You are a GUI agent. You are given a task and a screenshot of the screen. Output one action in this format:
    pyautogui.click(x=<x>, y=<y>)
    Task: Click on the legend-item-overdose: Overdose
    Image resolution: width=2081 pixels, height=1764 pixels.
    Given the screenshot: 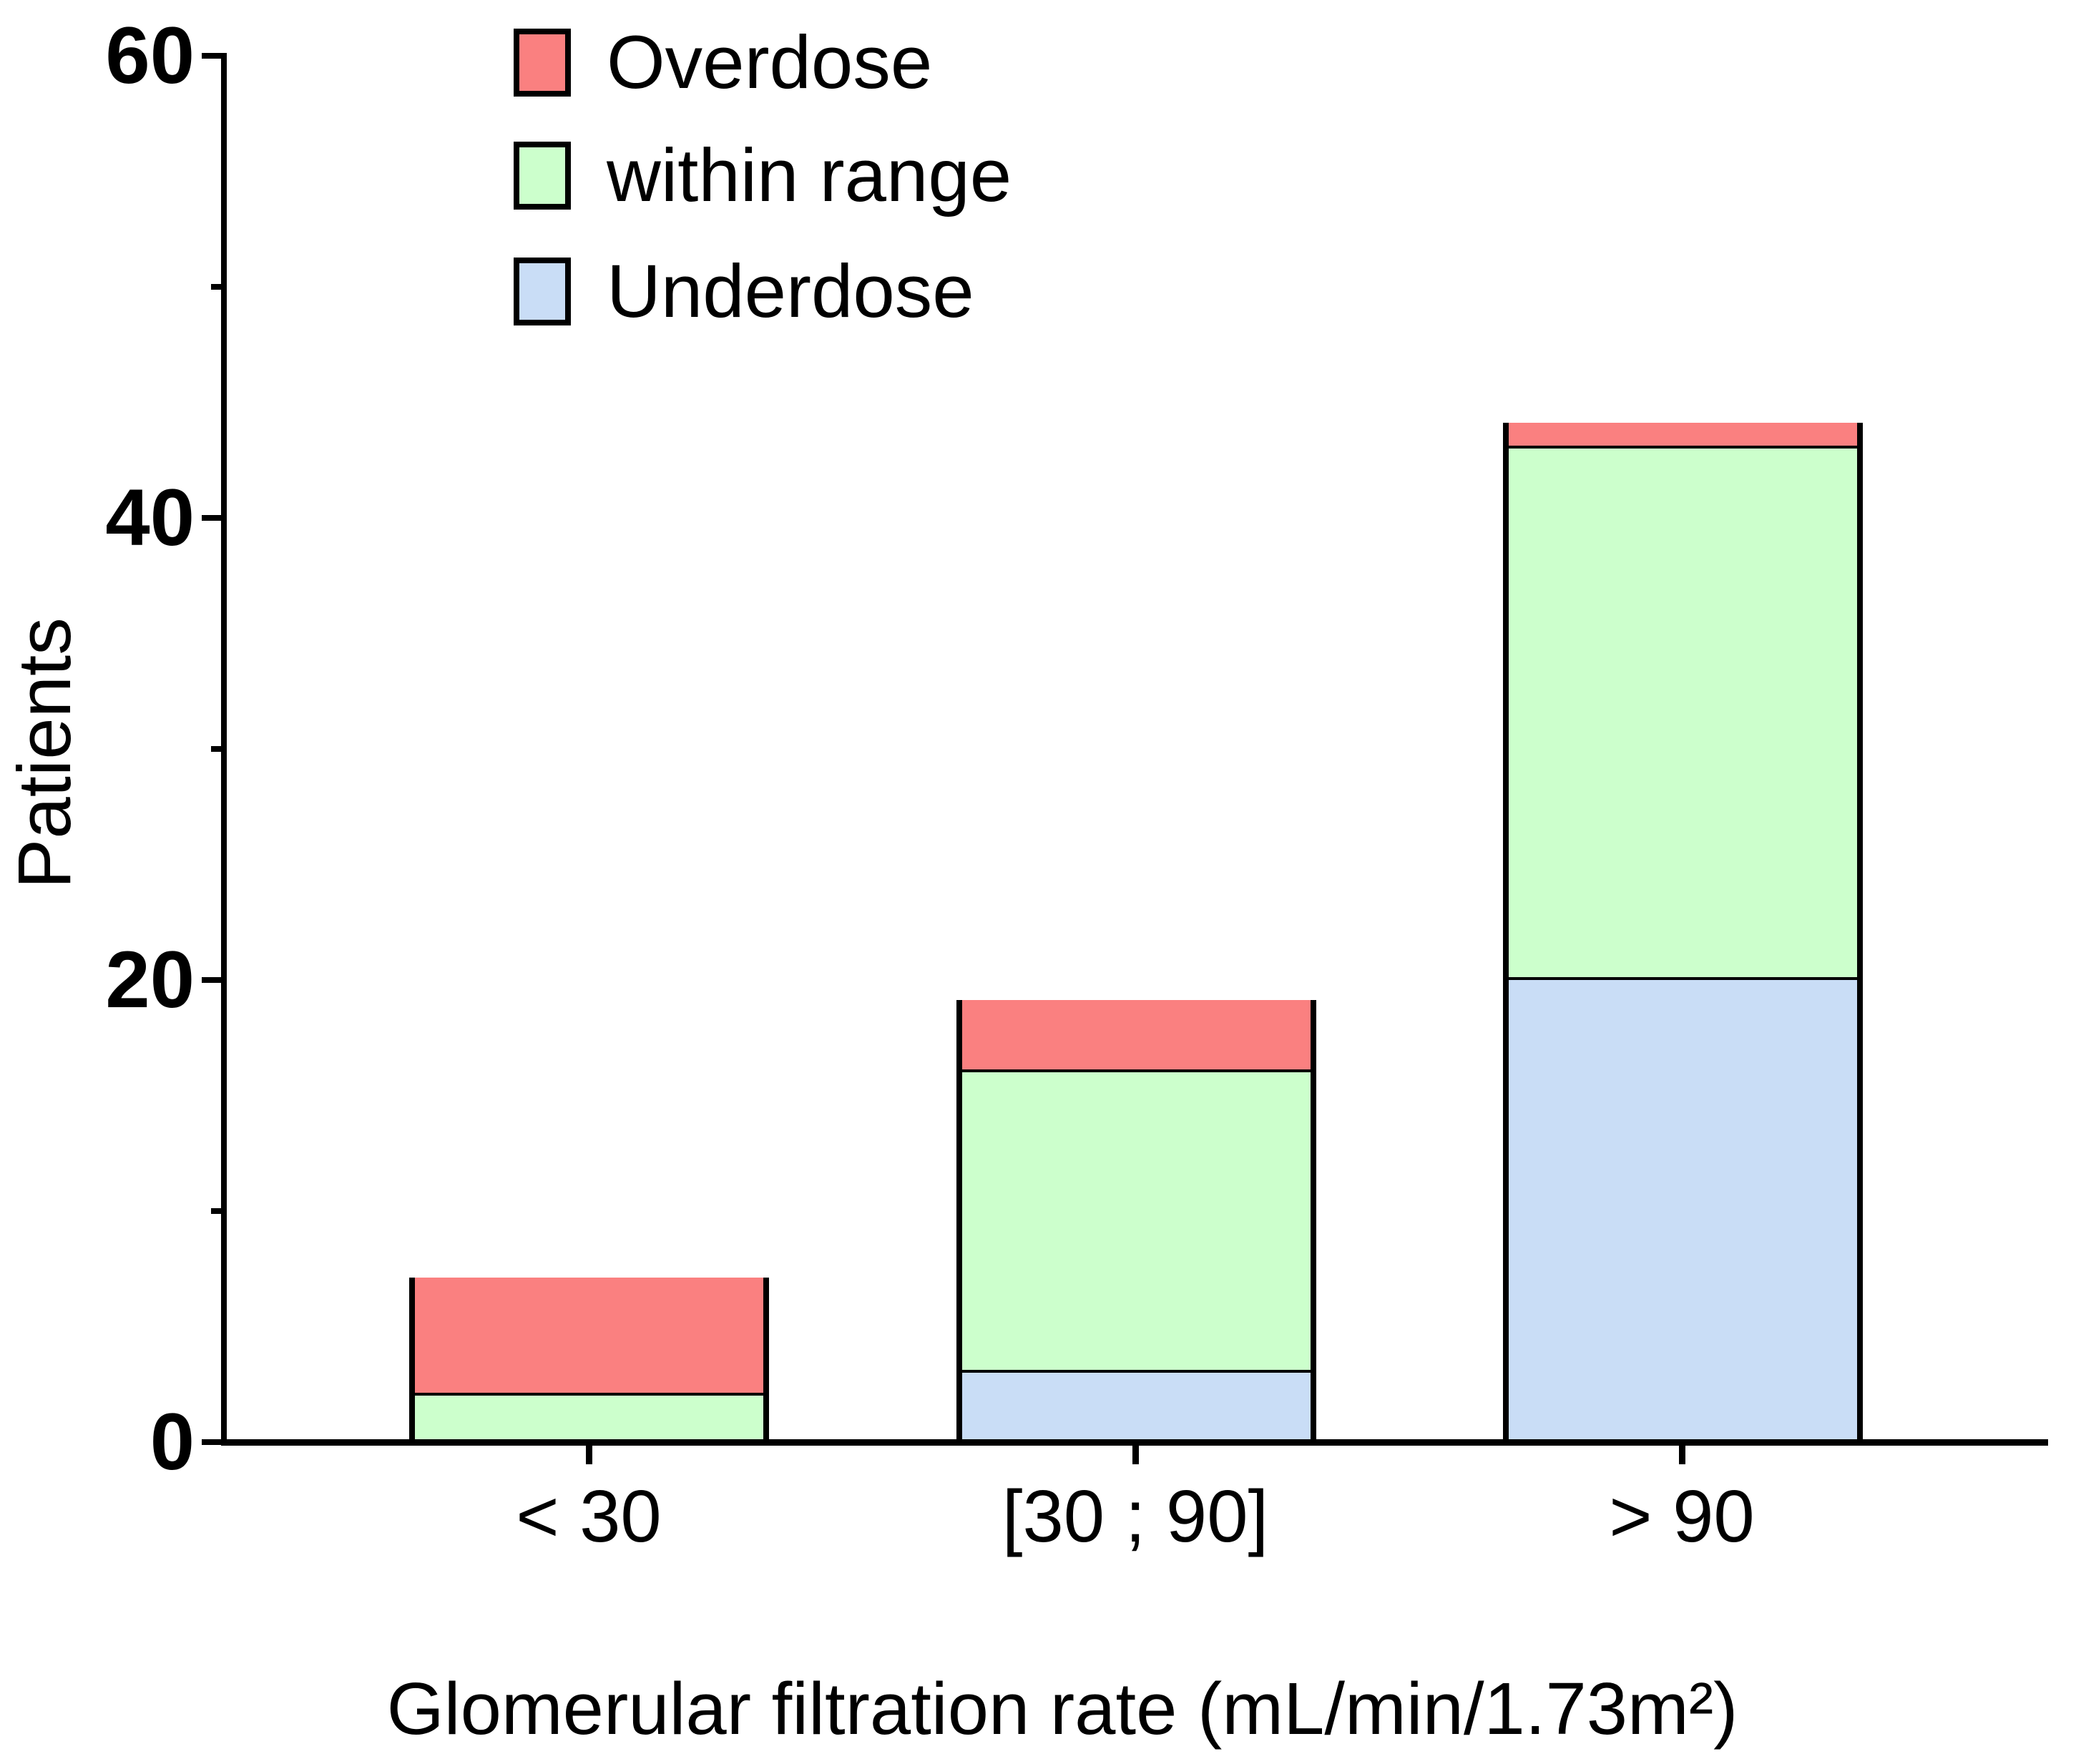 What is the action you would take?
    pyautogui.click(x=723, y=62)
    